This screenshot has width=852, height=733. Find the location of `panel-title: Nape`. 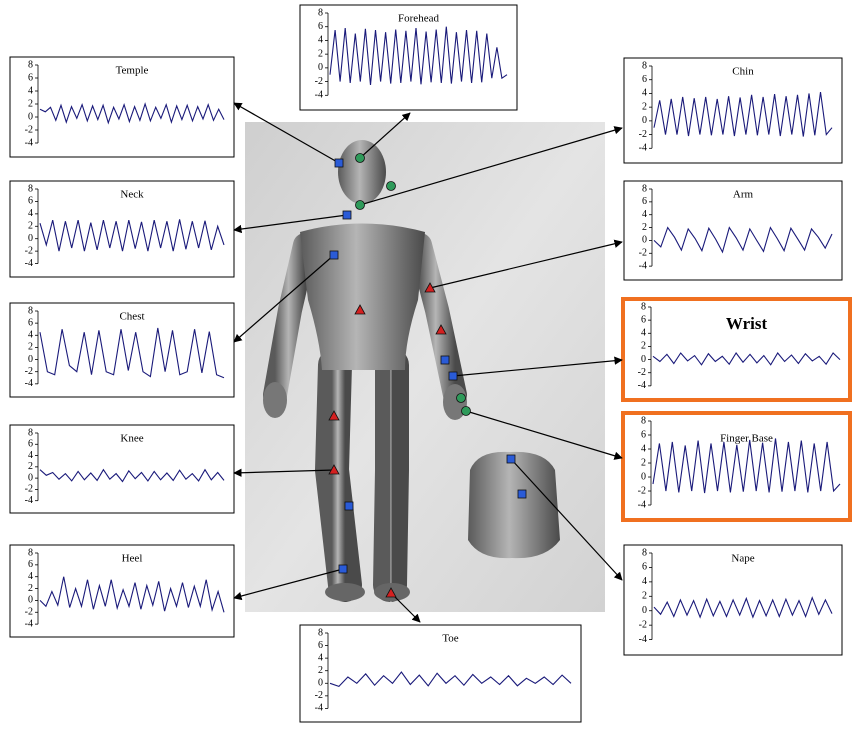

panel-title: Nape is located at coordinates (742, 559).